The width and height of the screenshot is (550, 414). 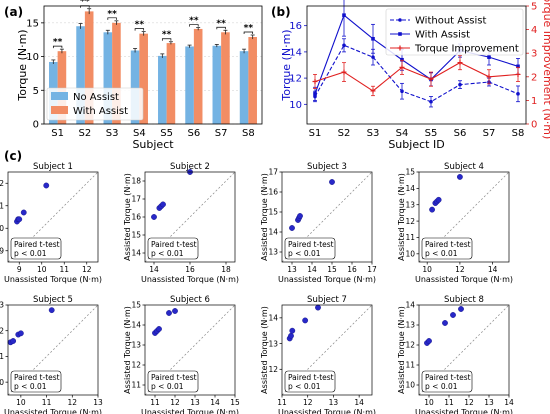 What do you see at coordinates (344, 133) in the screenshot?
I see `b-xtick-label: S2` at bounding box center [344, 133].